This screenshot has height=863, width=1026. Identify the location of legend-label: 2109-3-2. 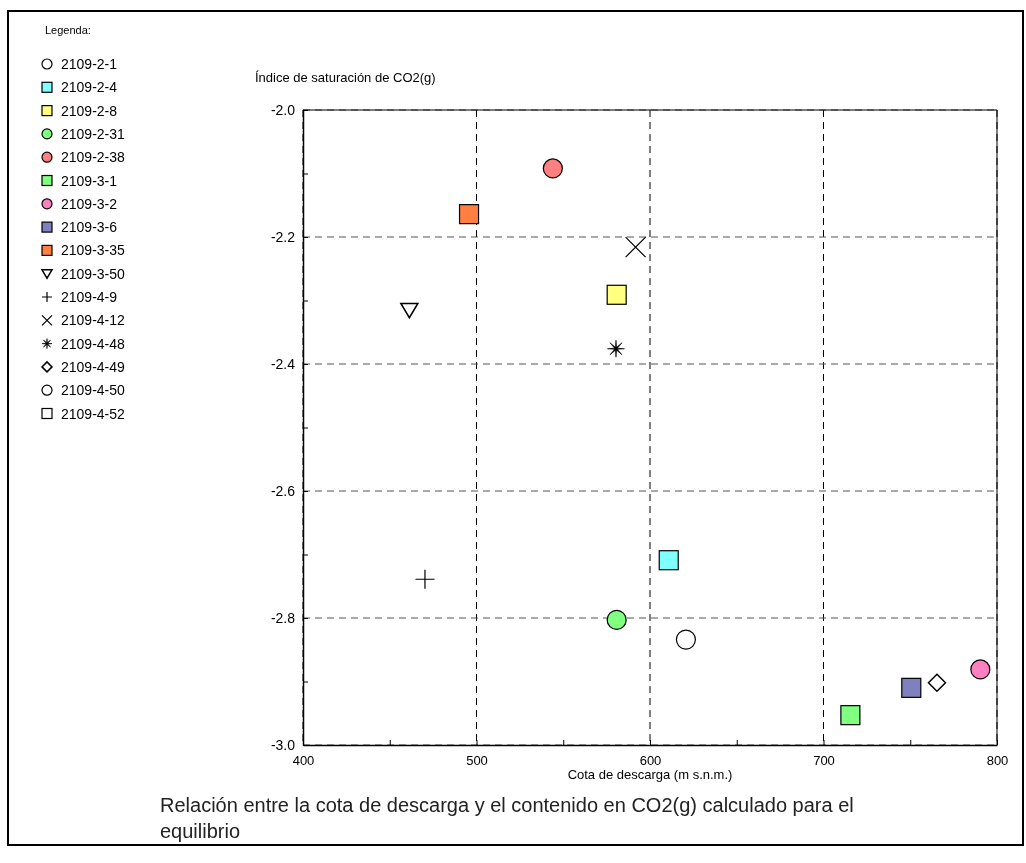
(89, 203).